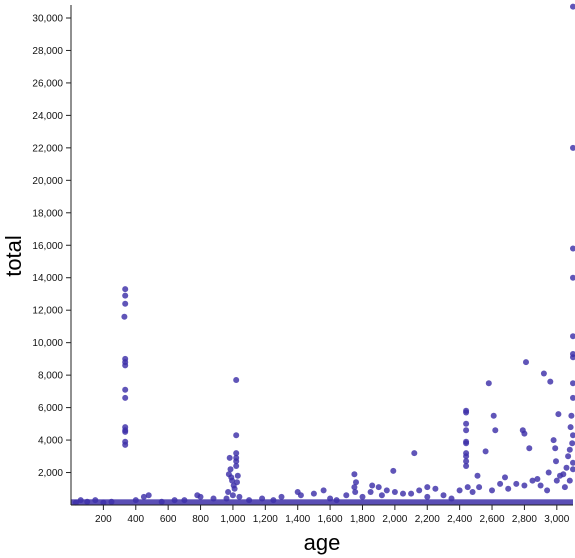  Describe the element at coordinates (394, 519) in the screenshot. I see `x-tick-label: 2,000` at that location.